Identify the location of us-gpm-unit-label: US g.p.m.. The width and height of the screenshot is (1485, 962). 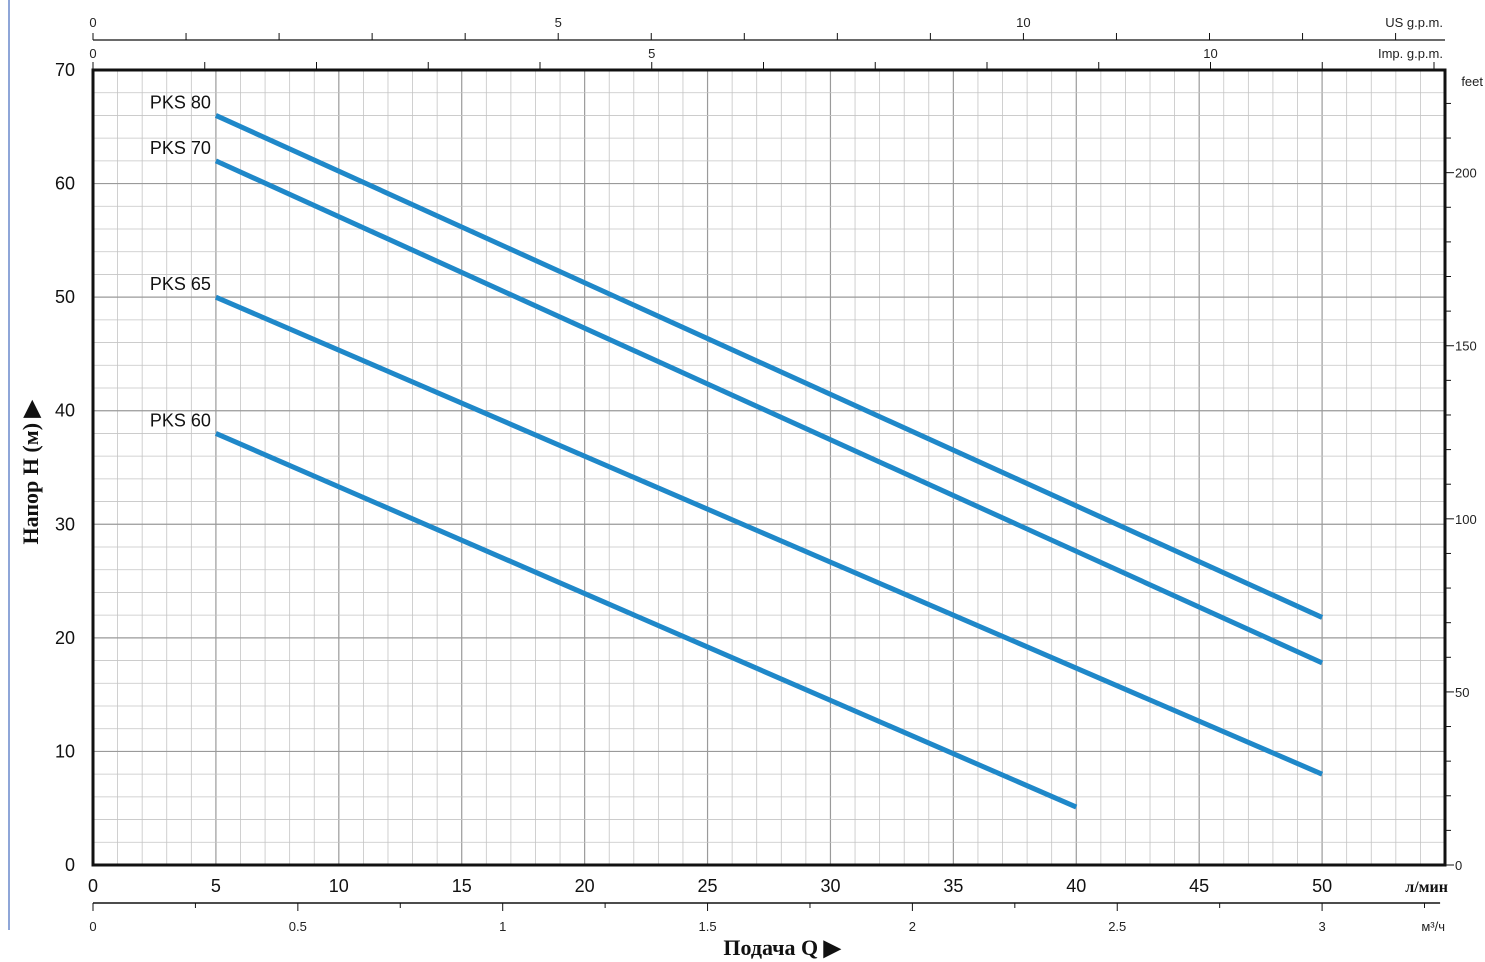
(1414, 22).